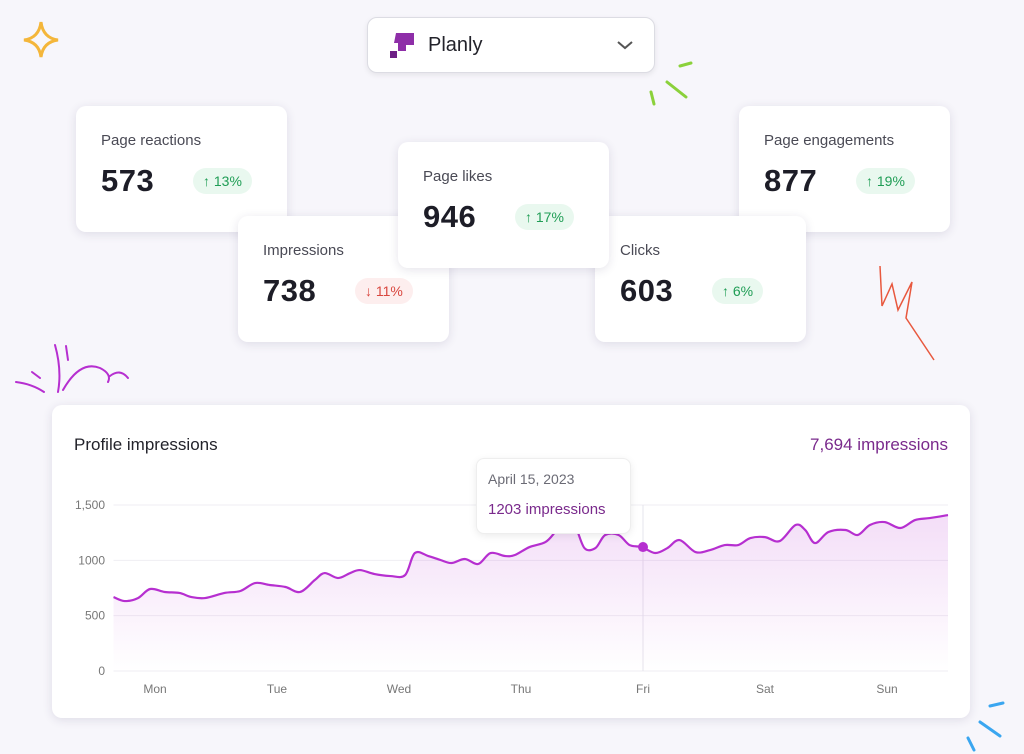 The width and height of the screenshot is (1024, 754). Describe the element at coordinates (985, 726) in the screenshot. I see `blue-dashes` at that location.